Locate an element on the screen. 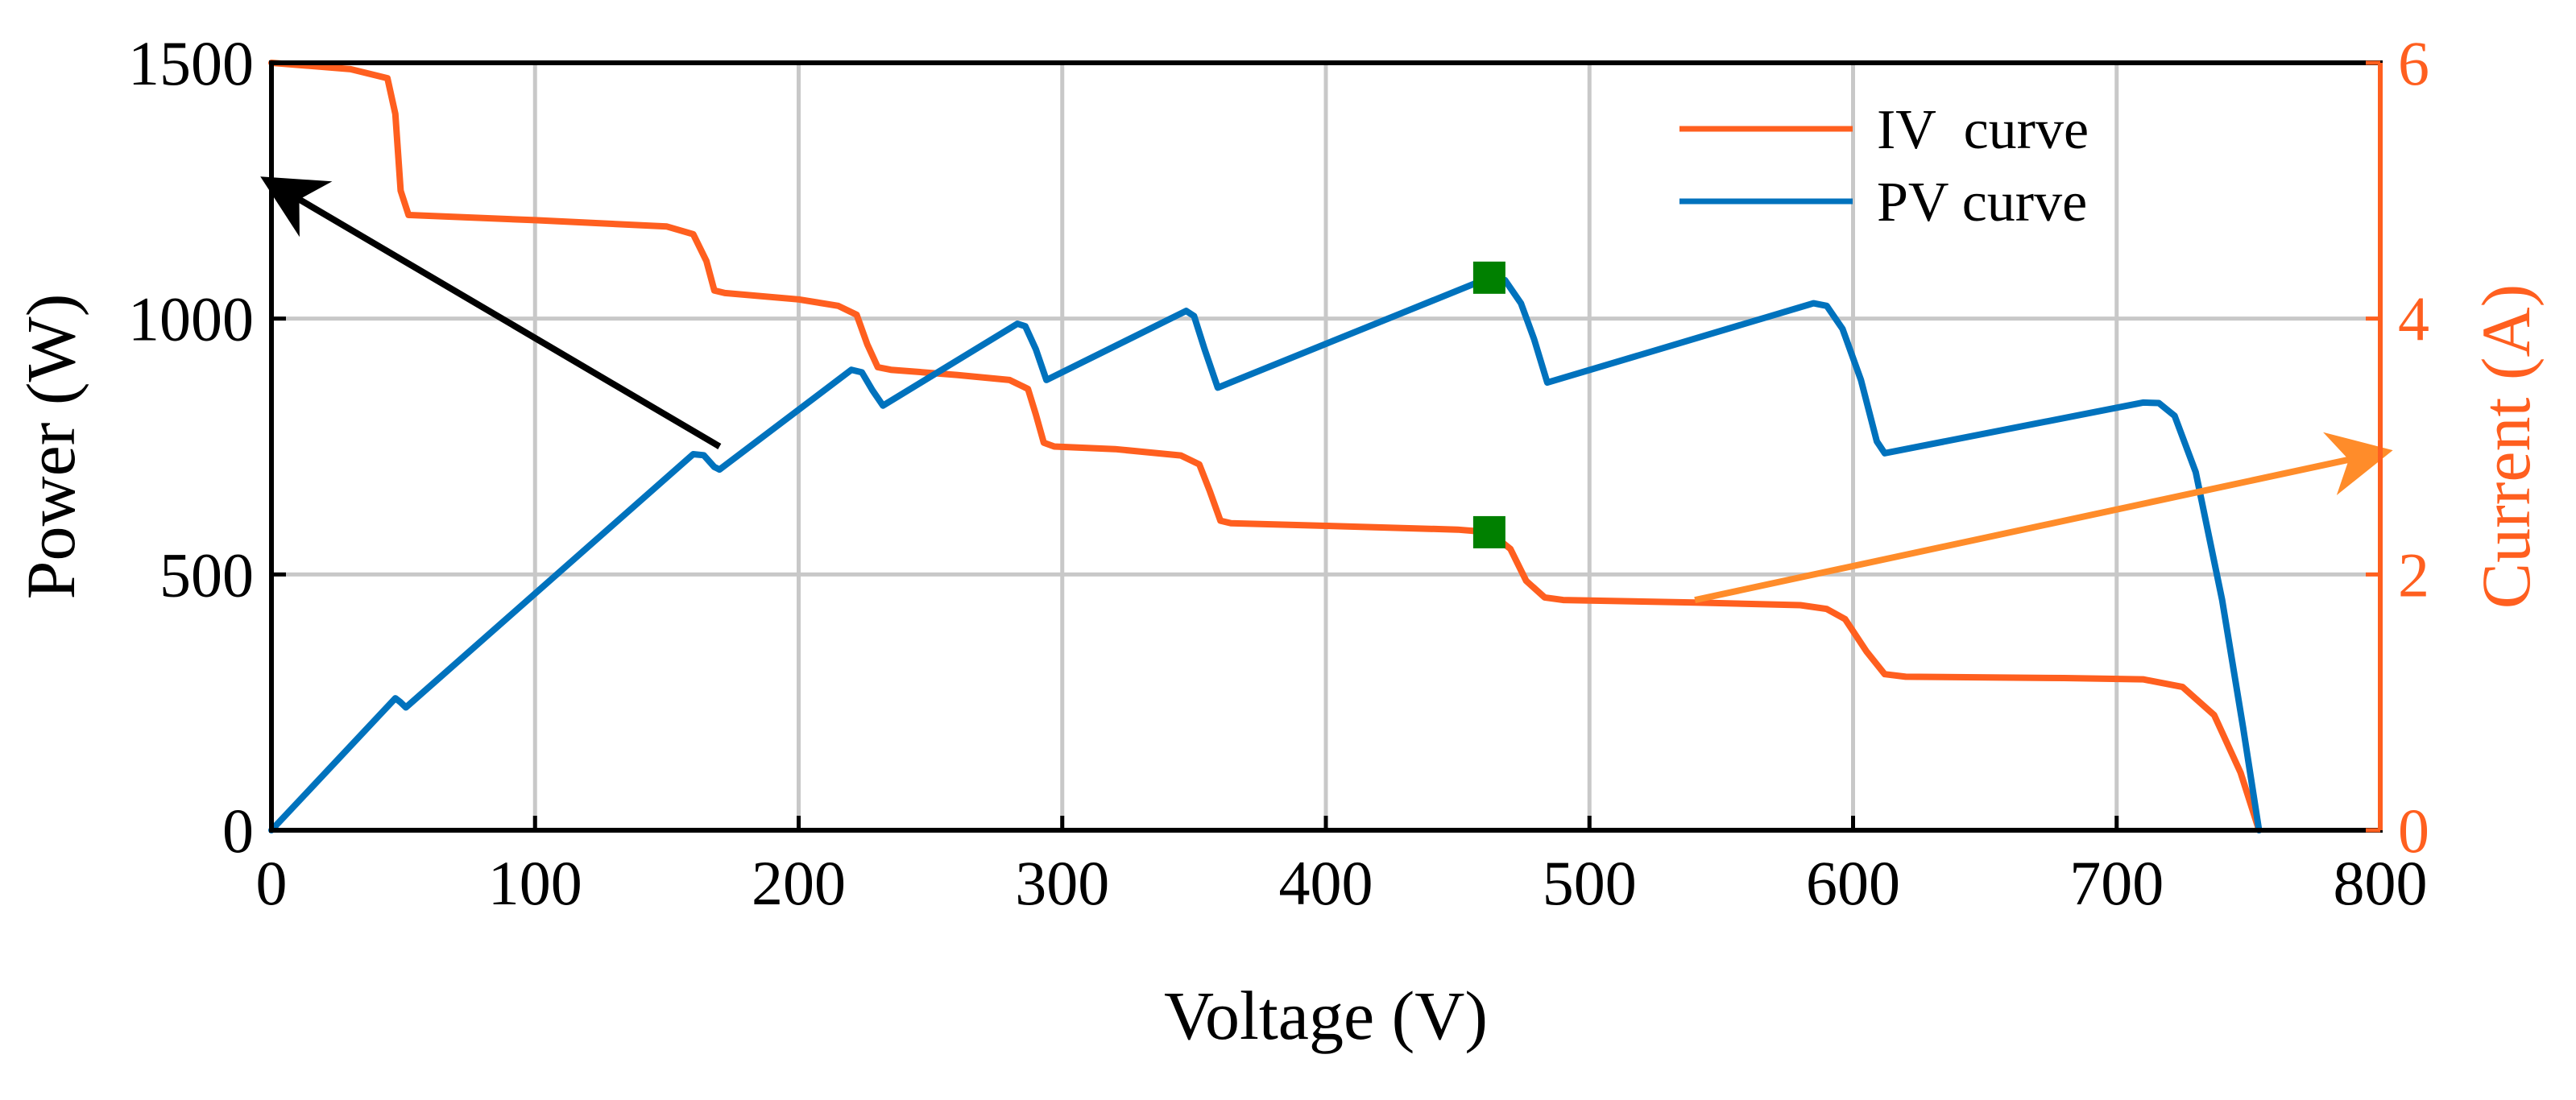 The width and height of the screenshot is (2576, 1100). y-left-tick-label: 0 is located at coordinates (238, 831).